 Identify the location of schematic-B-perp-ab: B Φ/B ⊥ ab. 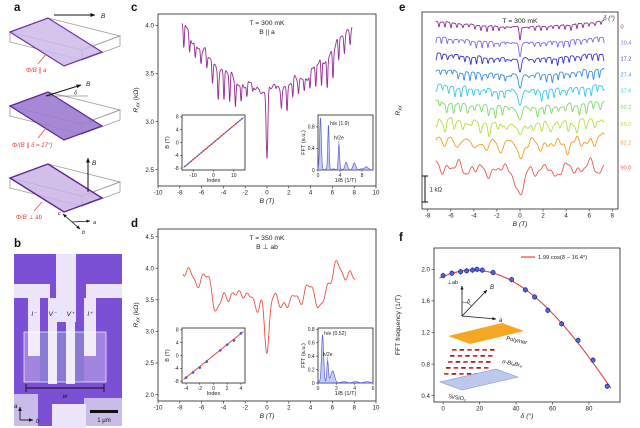
(65, 189).